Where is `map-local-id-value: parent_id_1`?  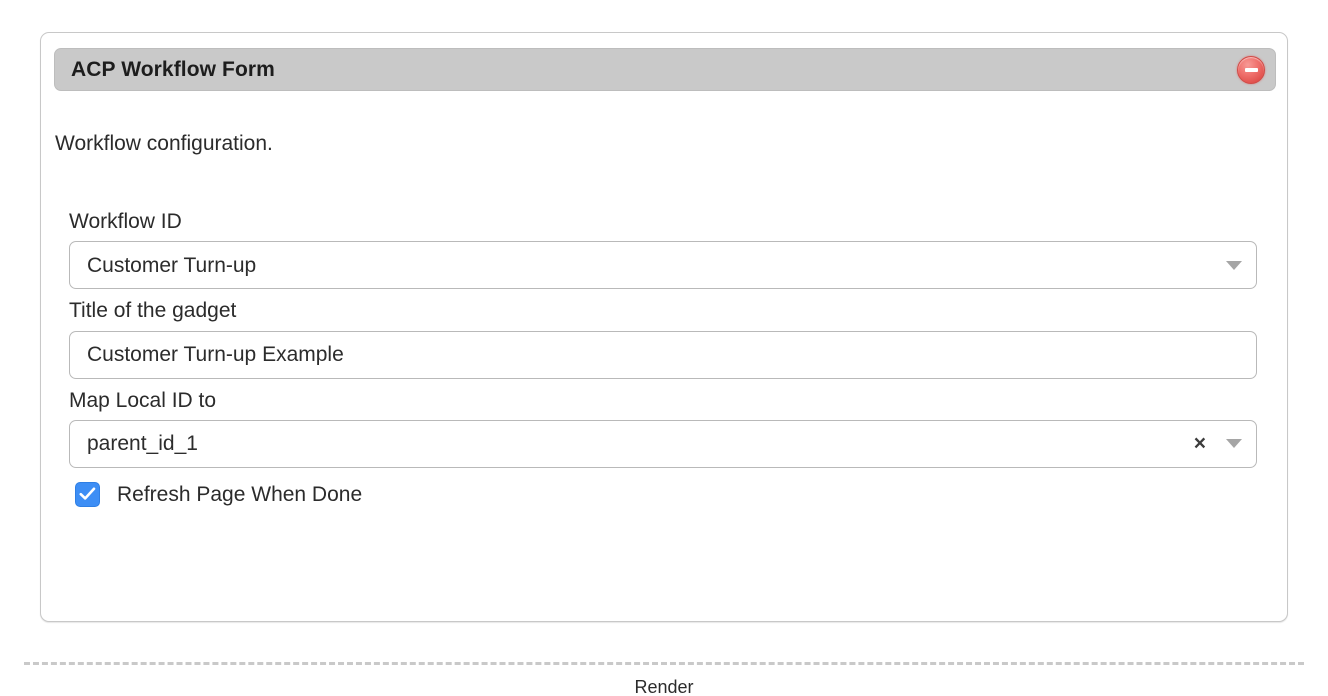
map-local-id-value: parent_id_1 is located at coordinates (142, 444).